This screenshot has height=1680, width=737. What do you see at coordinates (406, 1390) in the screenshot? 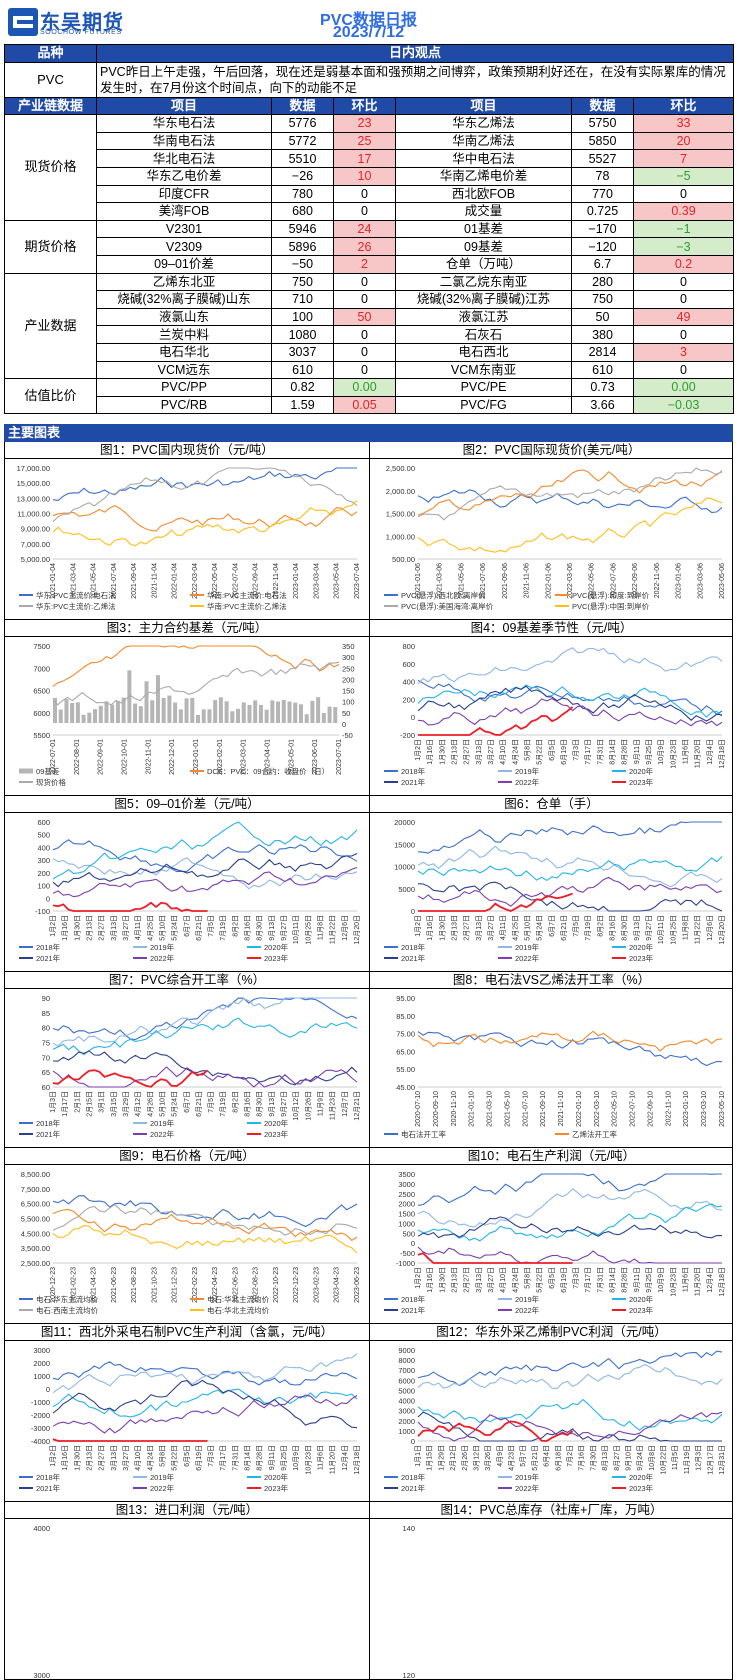
I see `y-tick-label: 5000` at bounding box center [406, 1390].